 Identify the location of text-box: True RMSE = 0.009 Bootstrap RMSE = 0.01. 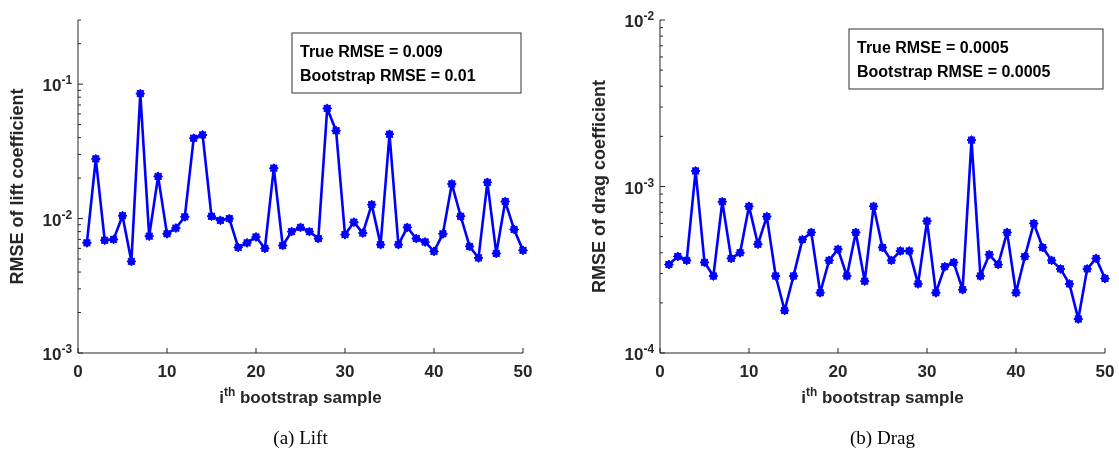
(406, 63).